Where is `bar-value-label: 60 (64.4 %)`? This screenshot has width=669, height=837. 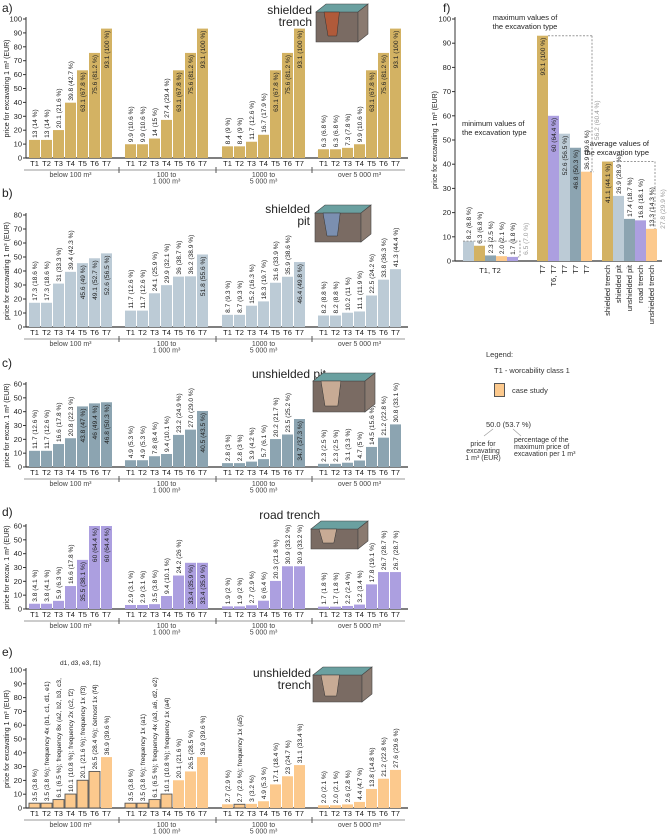 bar-value-label: 60 (64.4 %) is located at coordinates (95, 545).